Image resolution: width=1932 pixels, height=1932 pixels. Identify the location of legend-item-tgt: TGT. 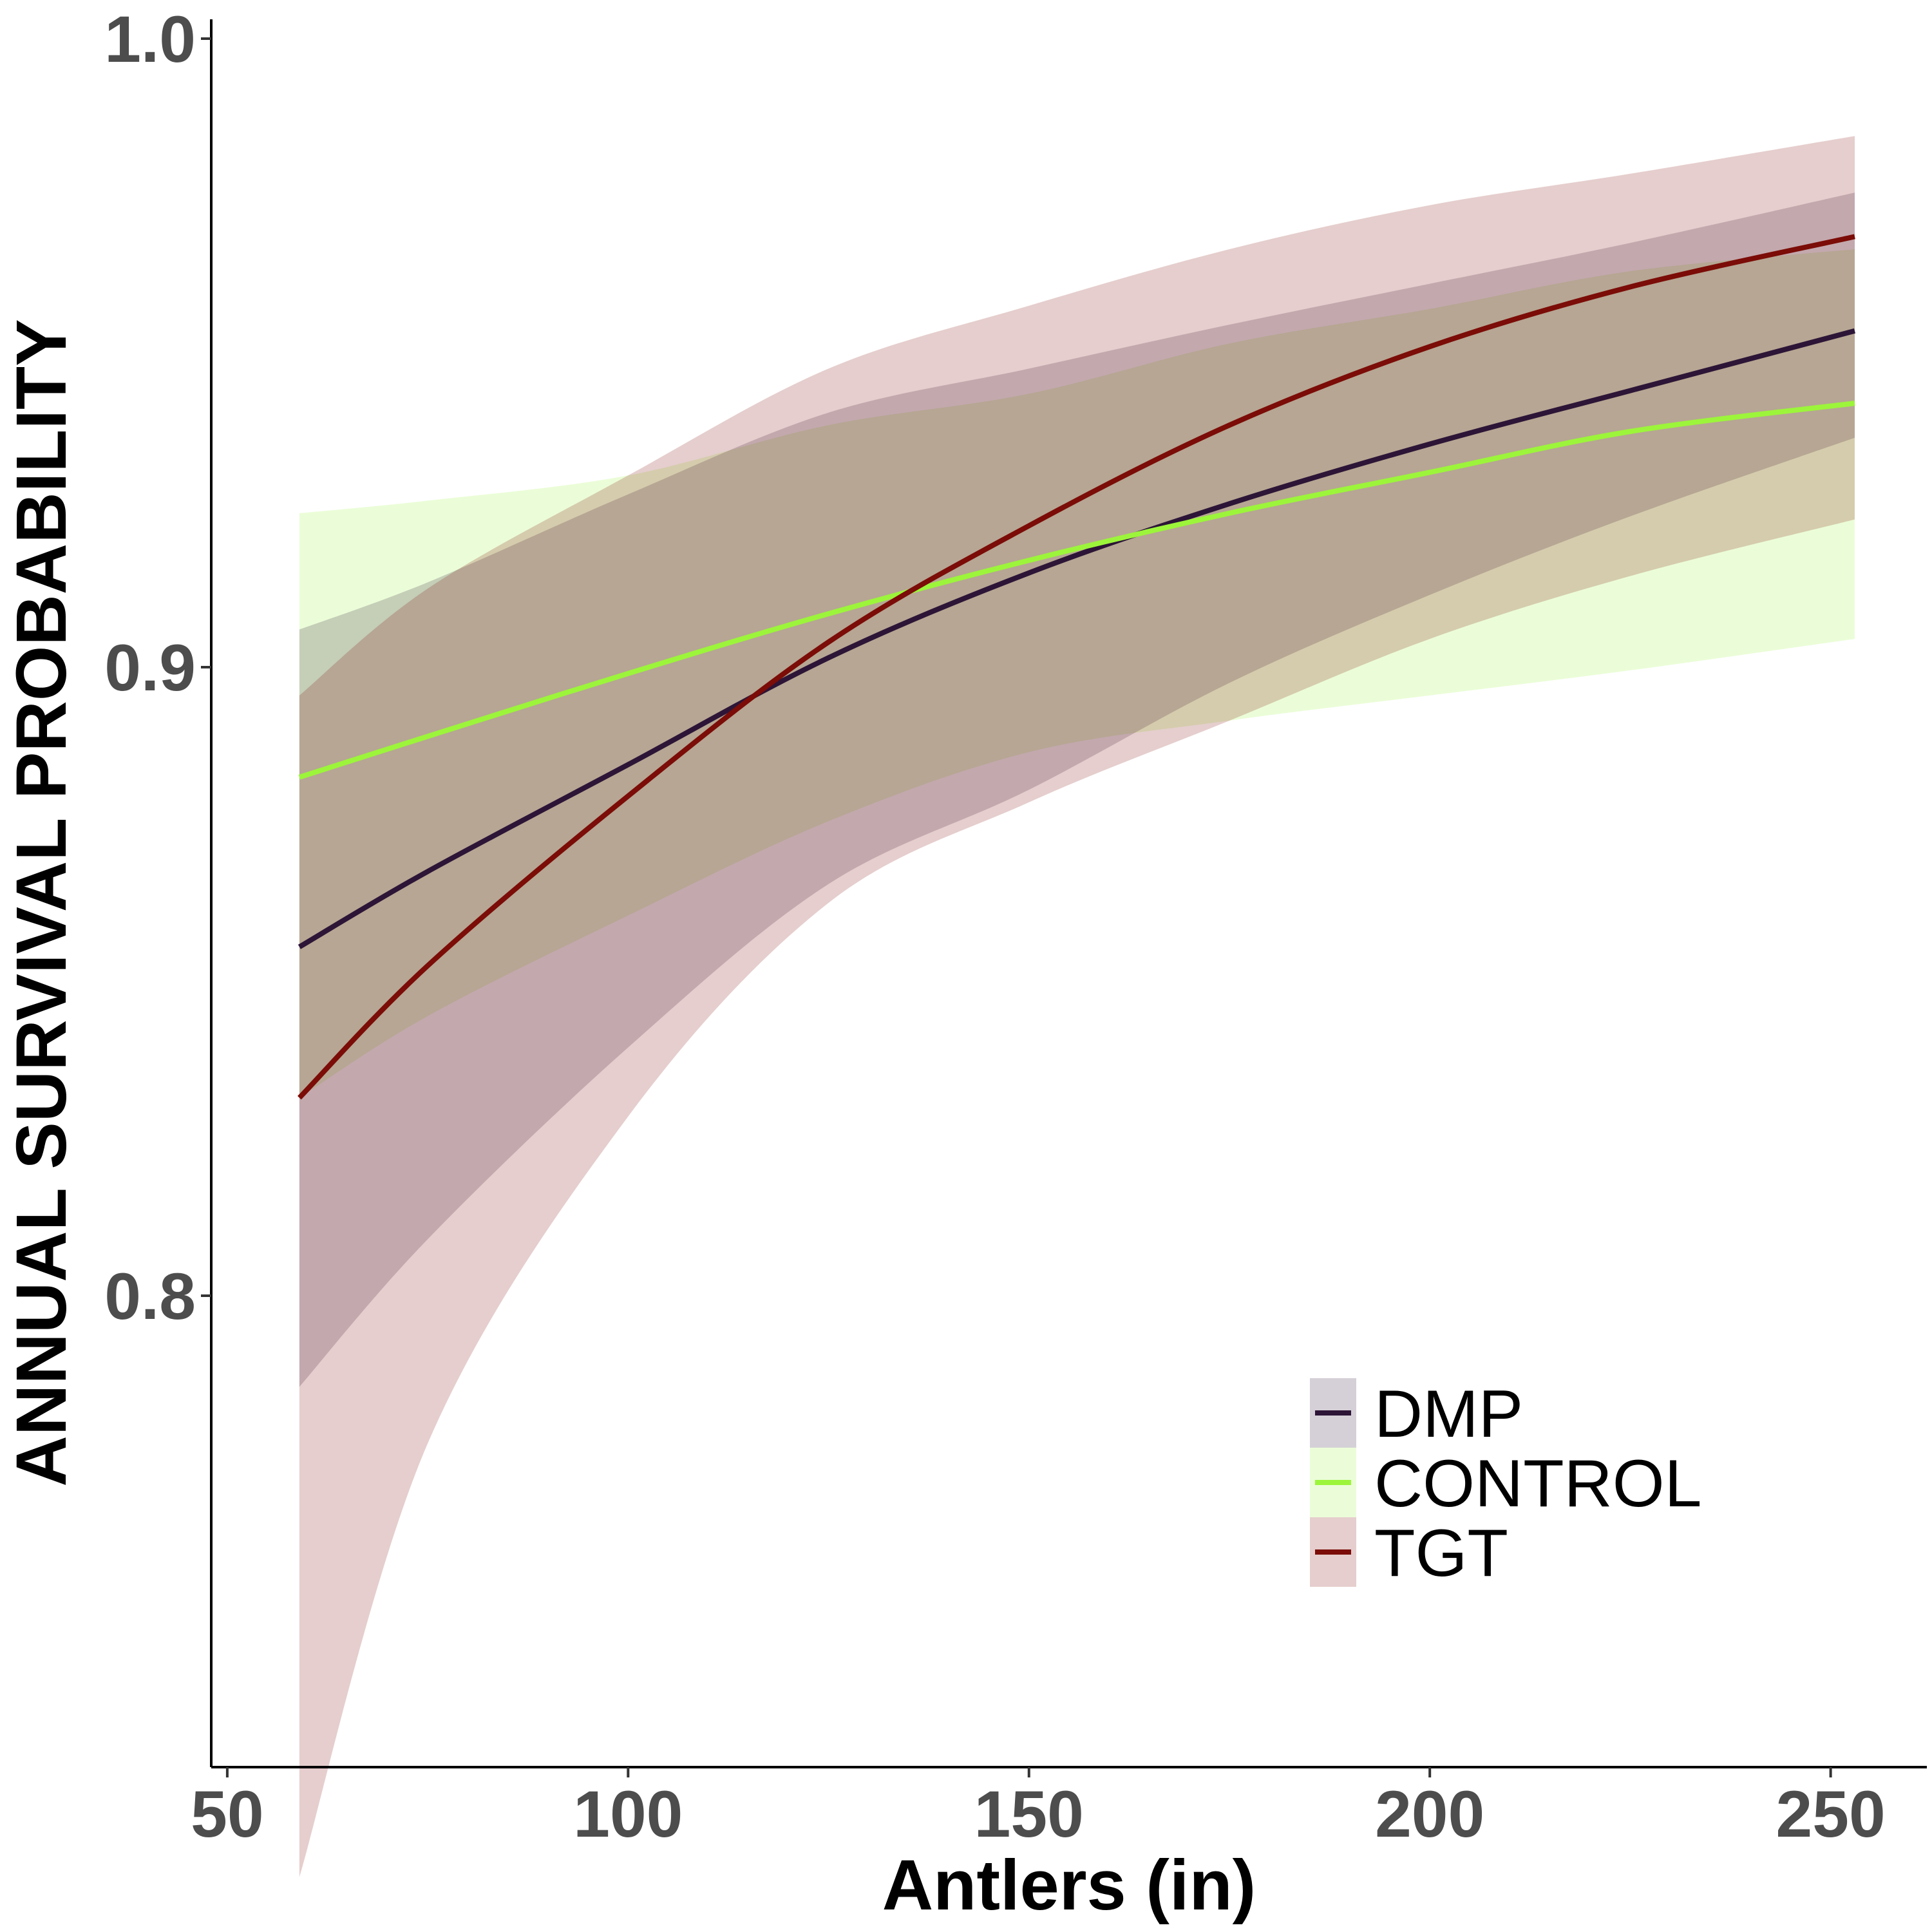
(1409, 1554).